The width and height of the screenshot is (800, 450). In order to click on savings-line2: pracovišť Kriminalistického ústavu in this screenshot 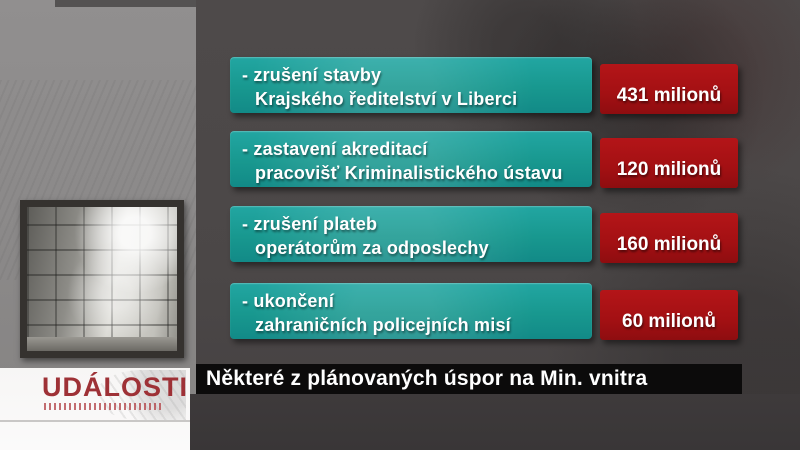, I will do `click(409, 173)`.